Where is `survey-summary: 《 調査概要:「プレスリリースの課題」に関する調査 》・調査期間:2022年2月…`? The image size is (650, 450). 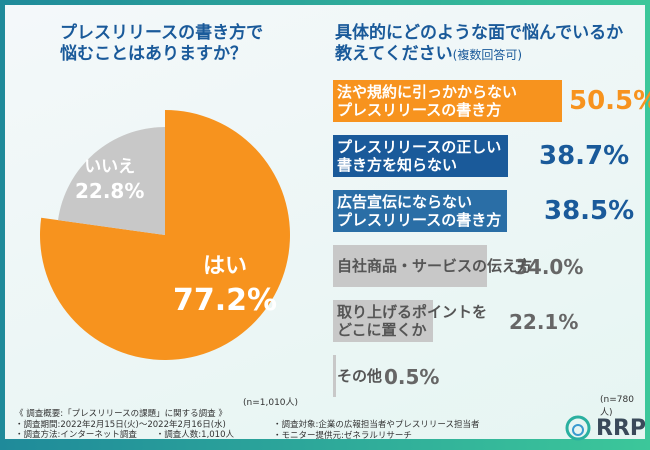
survey-summary: 《 調査概要:「プレスリリースの課題」に関する調査 》・調査期間:2022年2月… is located at coordinates (124, 425).